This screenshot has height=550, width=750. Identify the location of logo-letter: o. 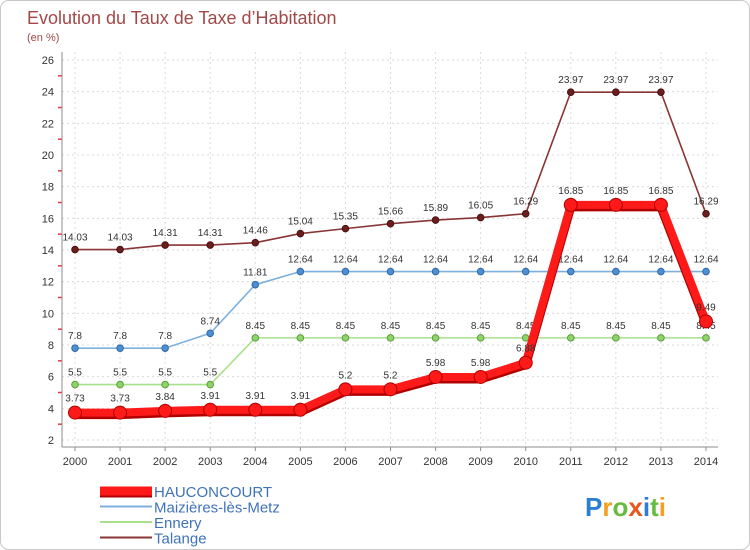
(620, 507).